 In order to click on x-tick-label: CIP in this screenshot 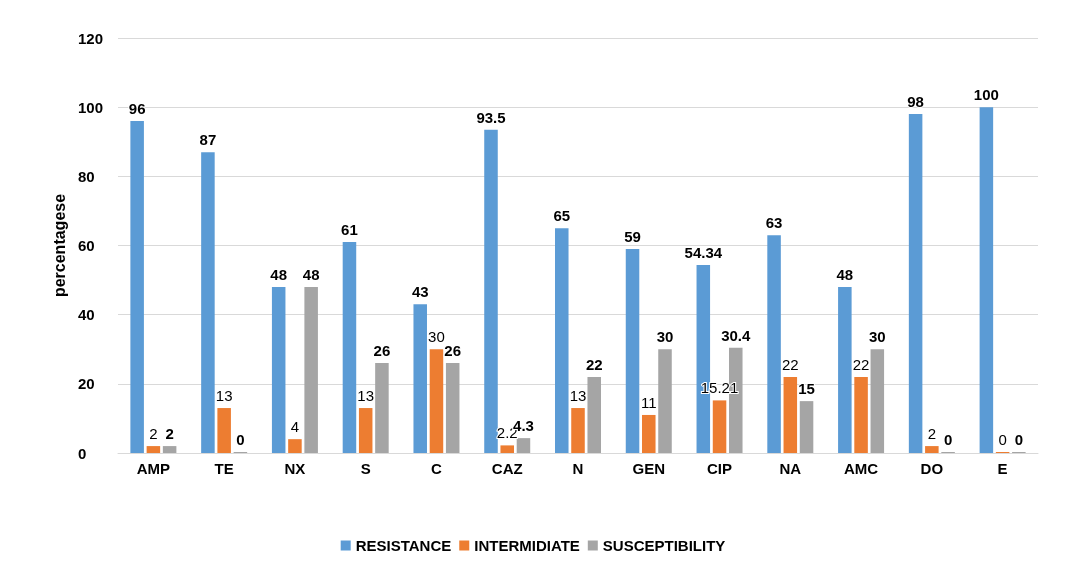, I will do `click(720, 468)`.